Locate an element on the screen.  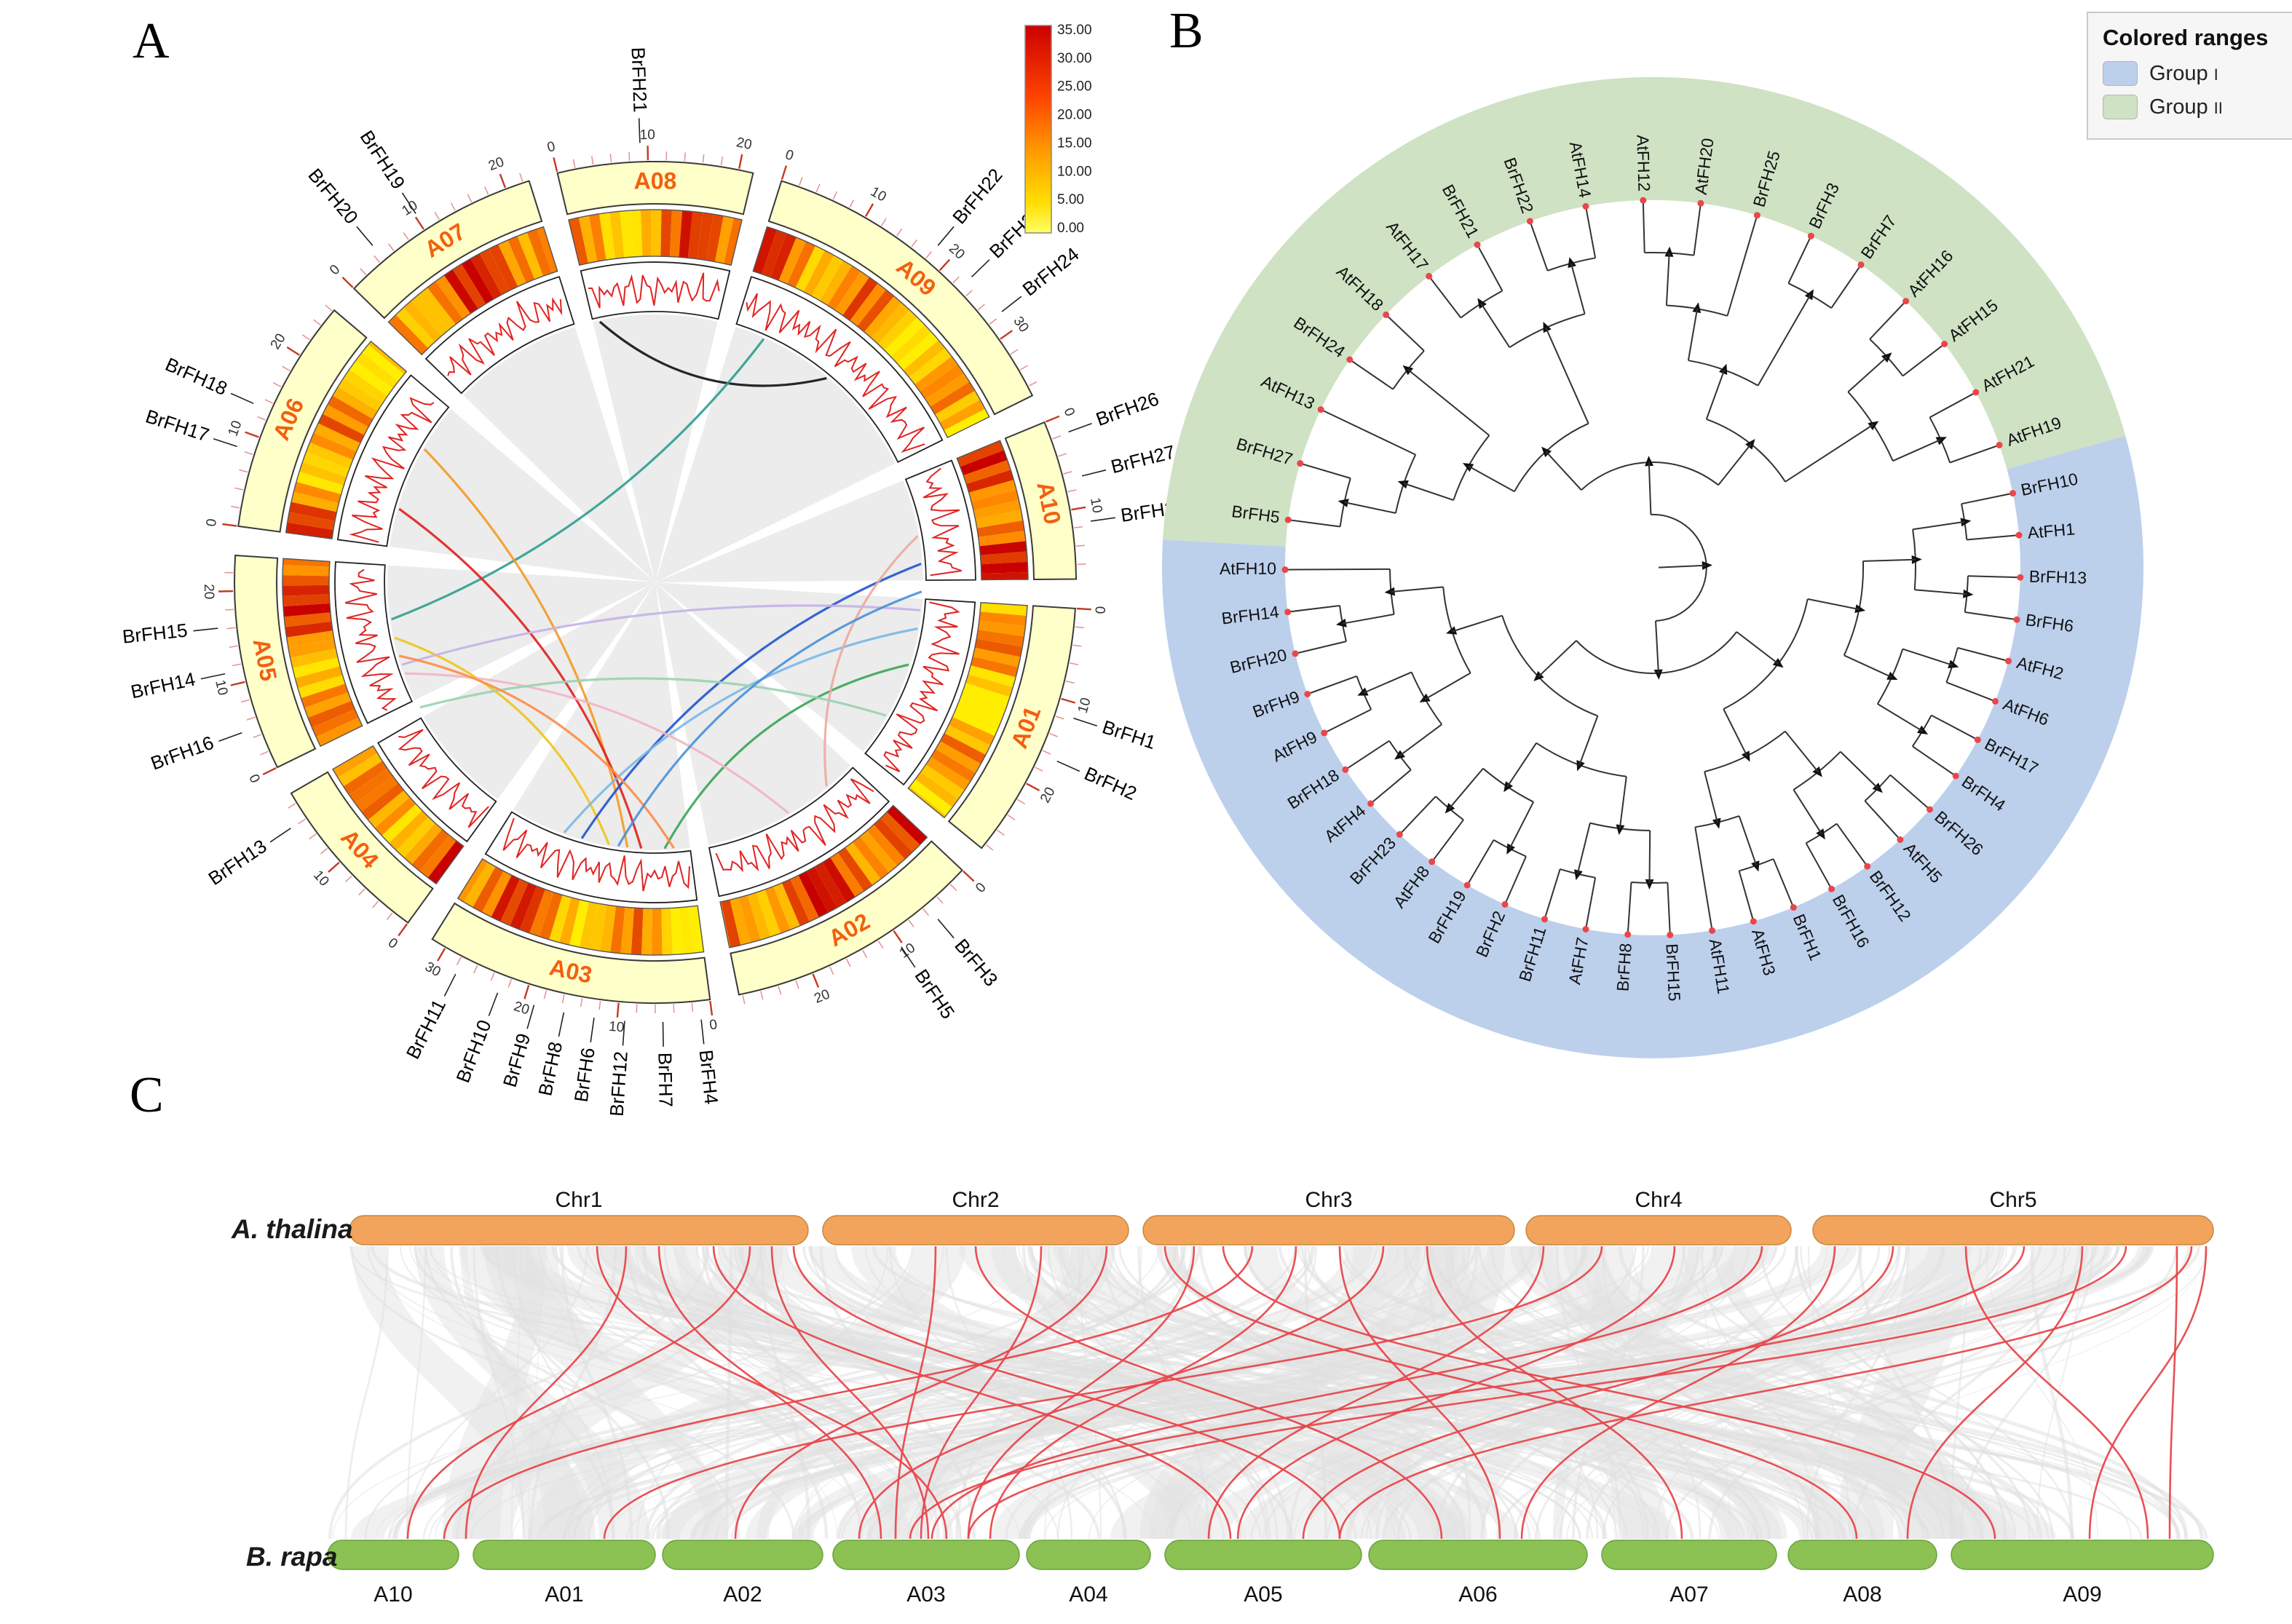
leaf-label: BrFH15 is located at coordinates (1673, 972).